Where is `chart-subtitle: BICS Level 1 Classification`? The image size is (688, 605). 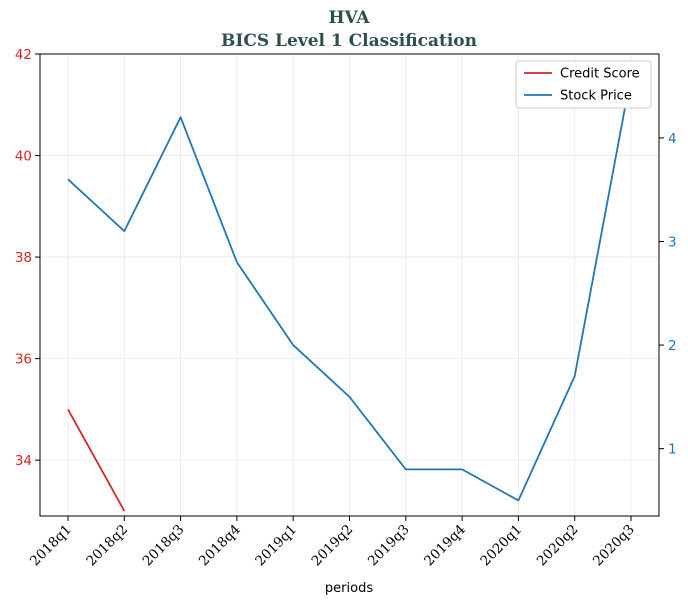
chart-subtitle: BICS Level 1 Classification is located at coordinates (349, 41).